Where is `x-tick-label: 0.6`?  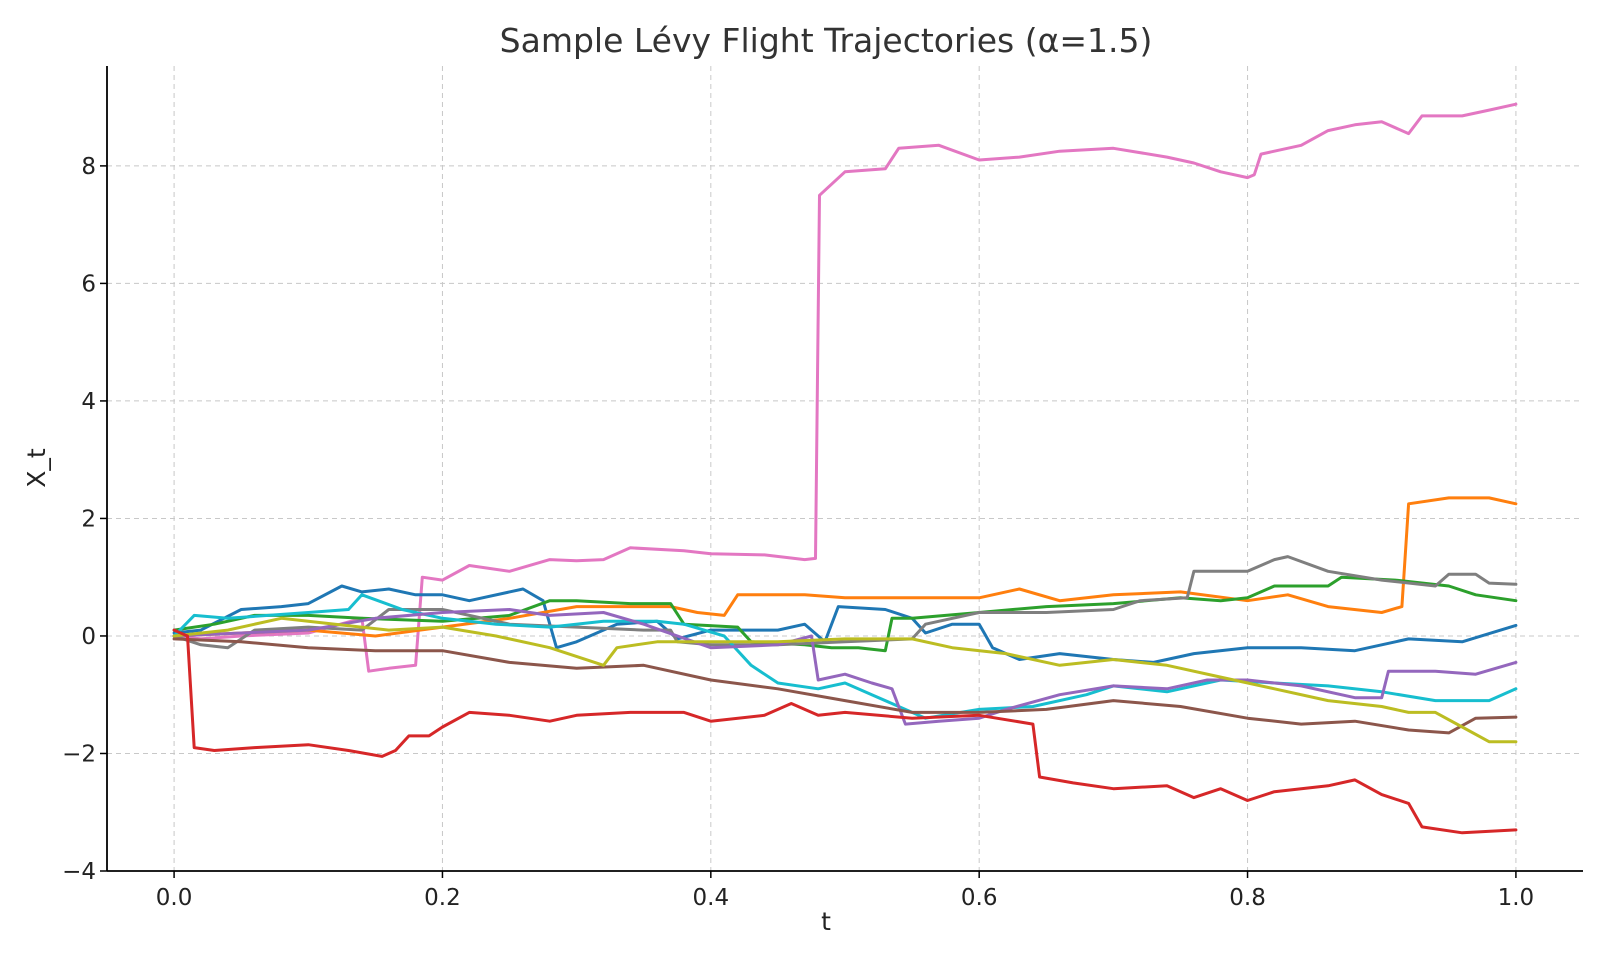
x-tick-label: 0.6 is located at coordinates (979, 898).